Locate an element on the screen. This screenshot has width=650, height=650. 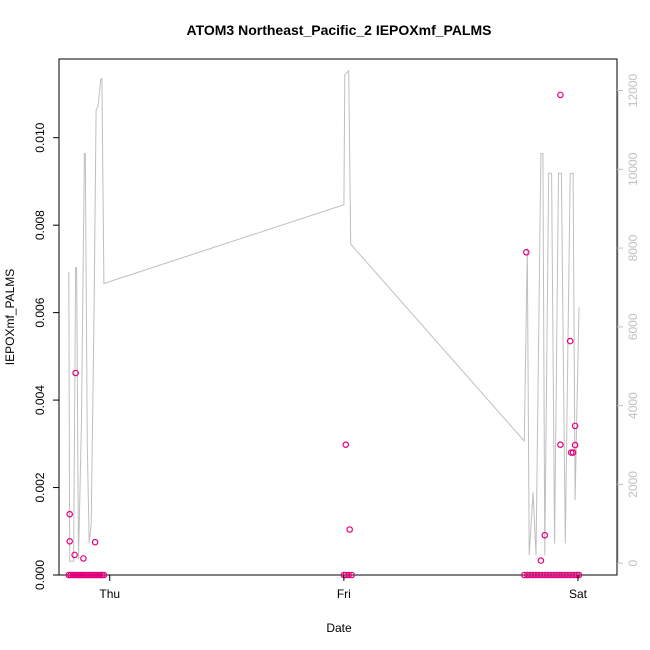
x-tick-label: Fri is located at coordinates (344, 594).